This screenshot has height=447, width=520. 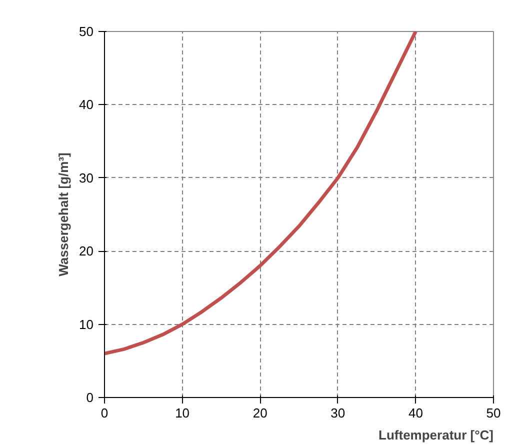 What do you see at coordinates (338, 413) in the screenshot?
I see `x-tick-label: 30` at bounding box center [338, 413].